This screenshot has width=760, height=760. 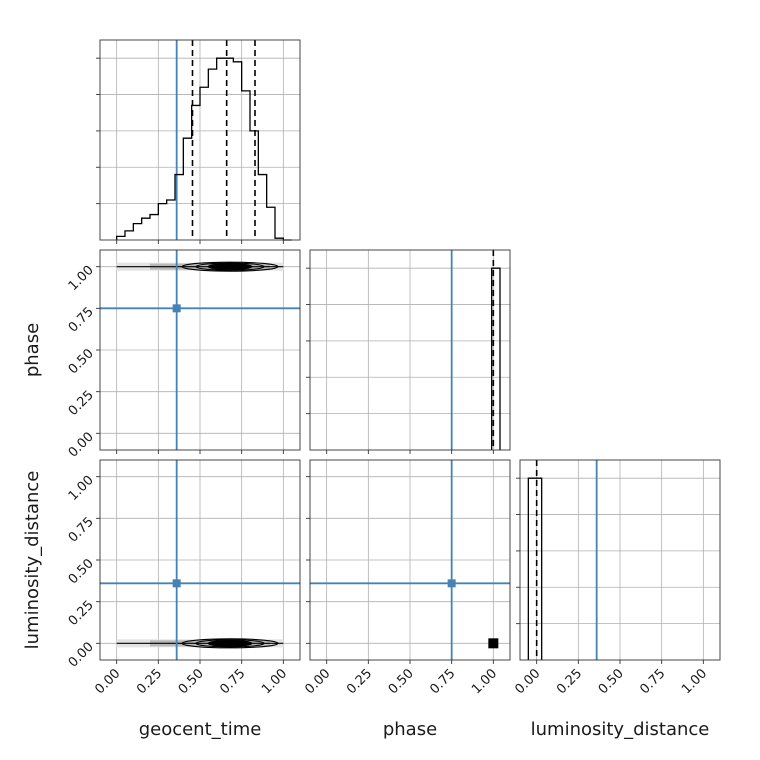 I want to click on panel-luminosity-distance-hist: 0.00 0.25 0.50 0.75 1.00, so click(x=616, y=578).